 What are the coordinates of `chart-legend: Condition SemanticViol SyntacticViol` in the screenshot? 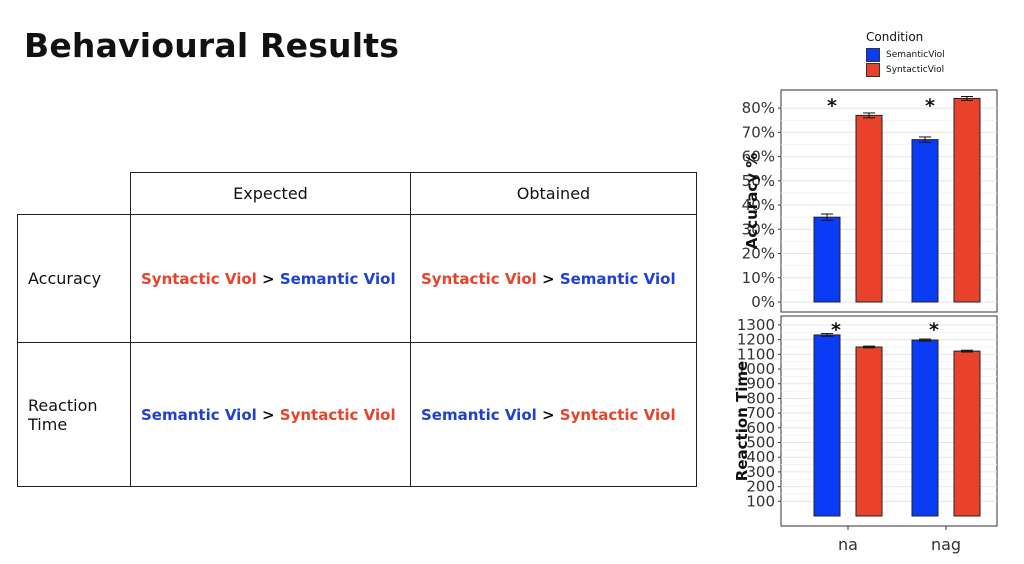 It's located at (905, 53).